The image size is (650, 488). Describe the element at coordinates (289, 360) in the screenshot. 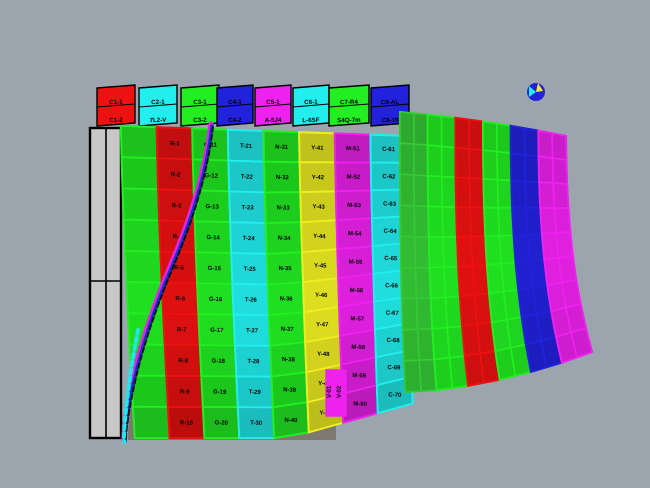

I see `element-label: N-38` at that location.